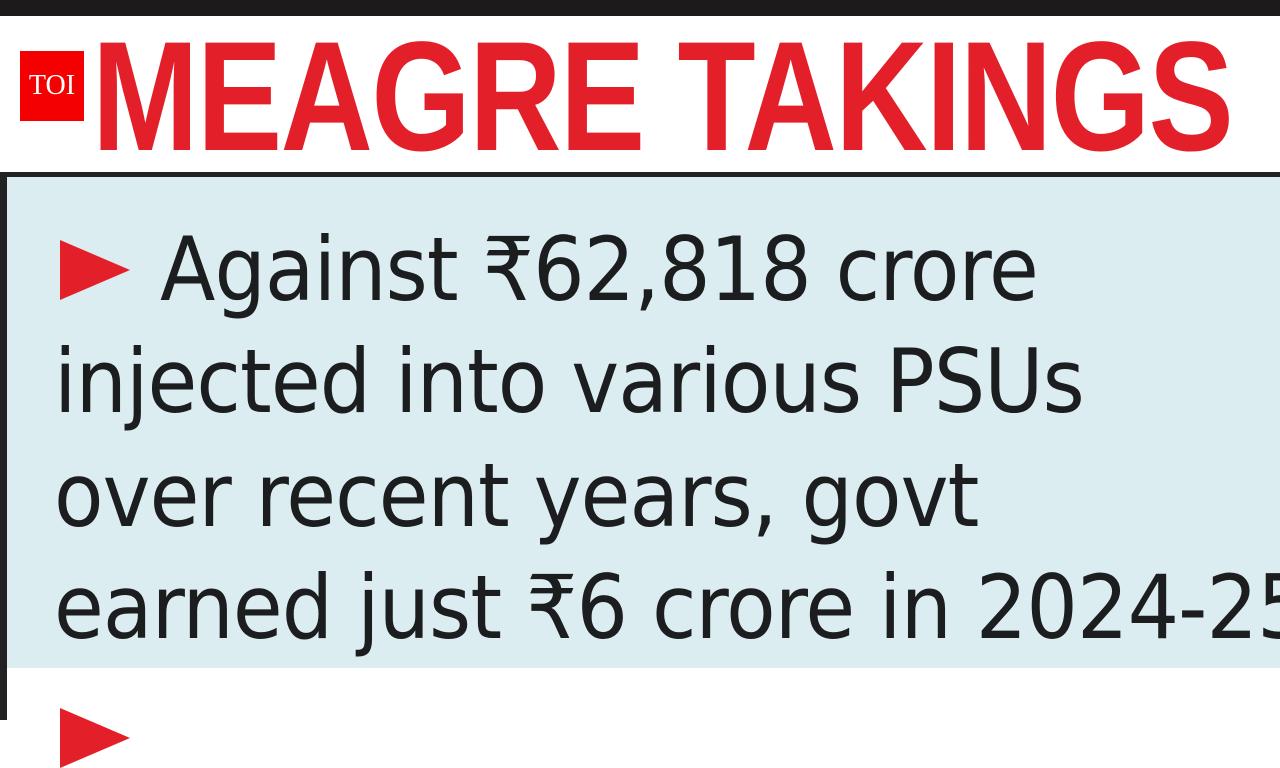  I want to click on bullet-line-2: injected into various PSUs, so click(569, 381).